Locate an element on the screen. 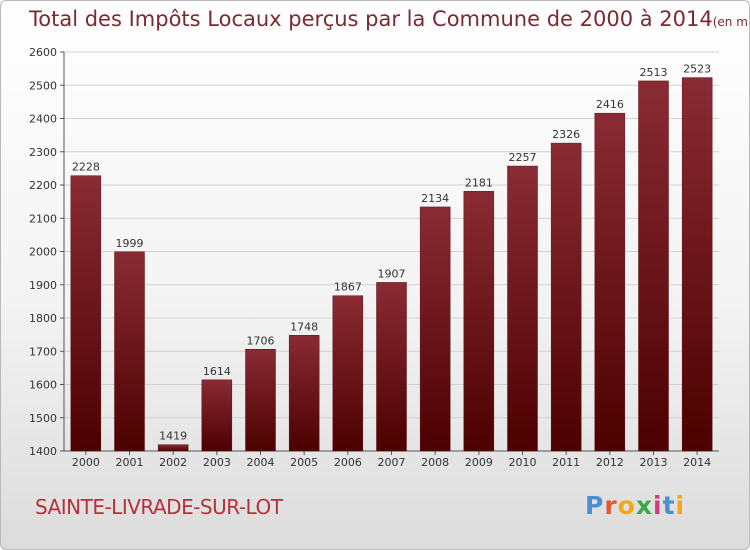 This screenshot has width=750, height=550. bar-2005 is located at coordinates (304, 393).